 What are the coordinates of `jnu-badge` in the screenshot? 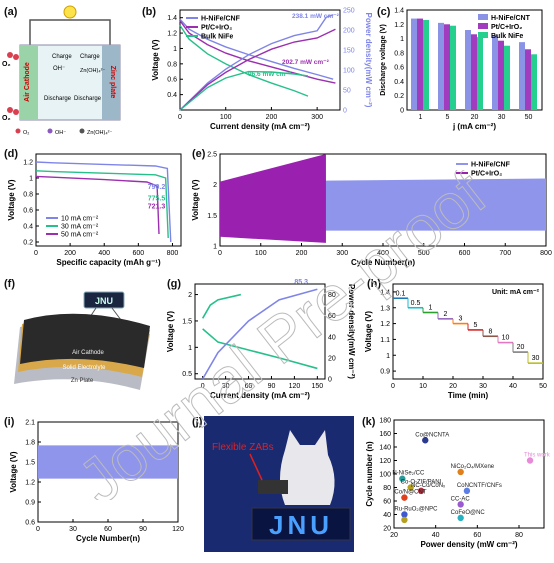 It's located at (104, 300).